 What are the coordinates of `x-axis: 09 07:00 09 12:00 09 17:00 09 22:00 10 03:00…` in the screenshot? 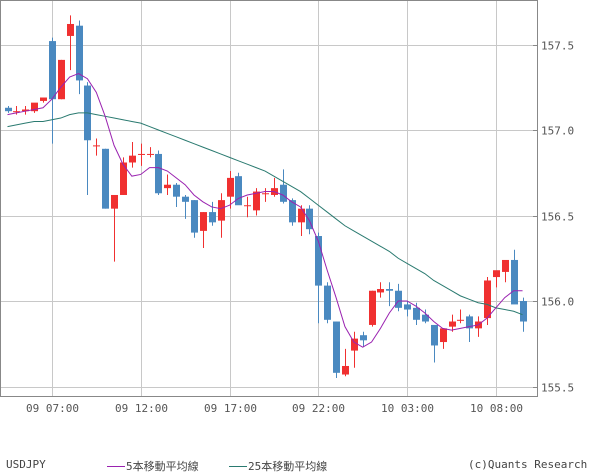 It's located at (274, 408).